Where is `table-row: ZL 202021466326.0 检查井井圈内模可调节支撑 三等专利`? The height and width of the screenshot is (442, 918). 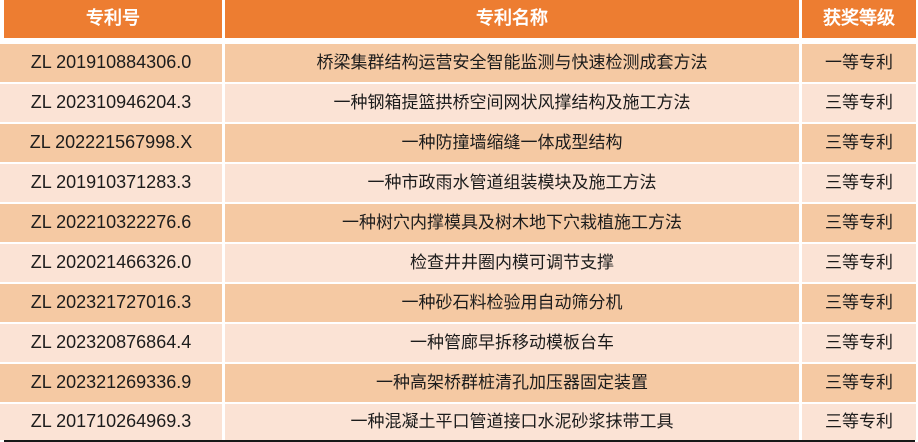 table-row: ZL 202021466326.0 检查井井圈内模可调节支撑 三等专利 is located at coordinates (459, 263).